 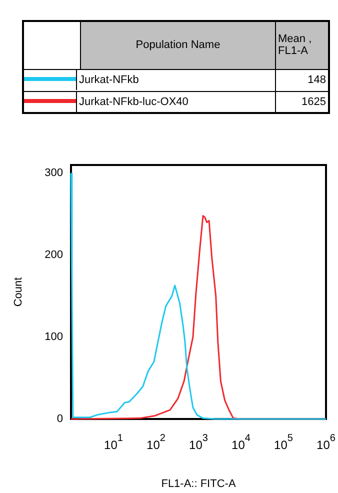 I want to click on text: Mean , FL1-A, so click(x=302, y=45).